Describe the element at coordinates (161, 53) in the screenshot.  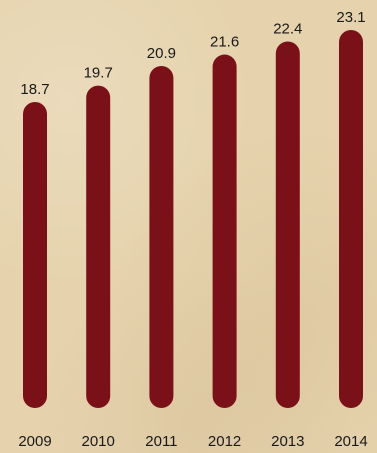
I see `value-label-2011: 20.9` at that location.